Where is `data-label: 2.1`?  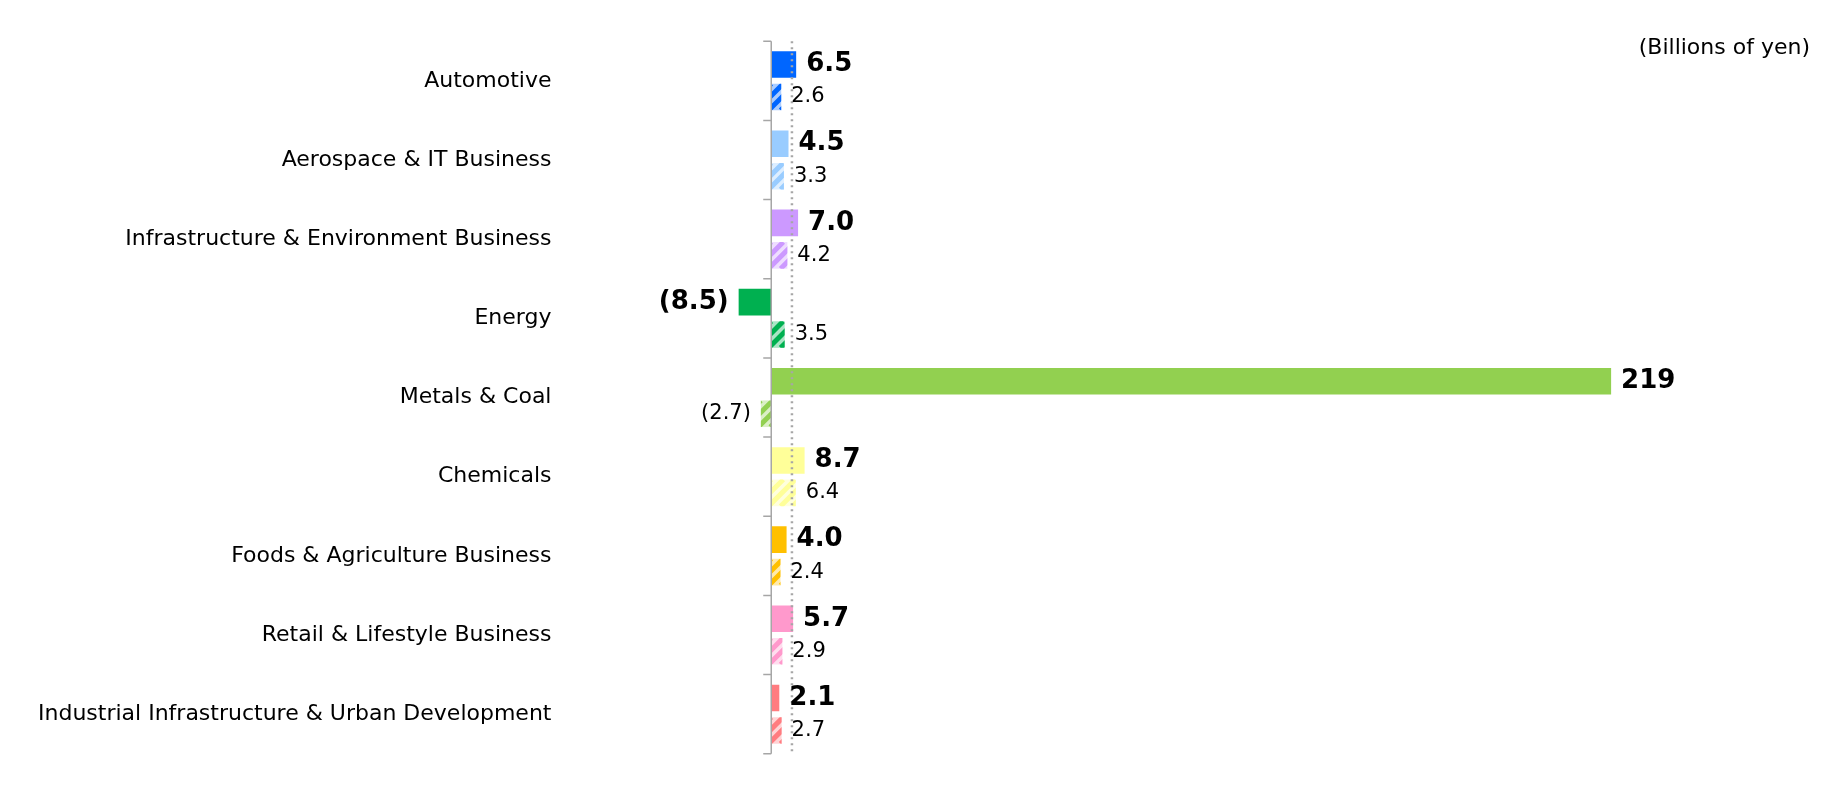 data-label: 2.1 is located at coordinates (812, 695).